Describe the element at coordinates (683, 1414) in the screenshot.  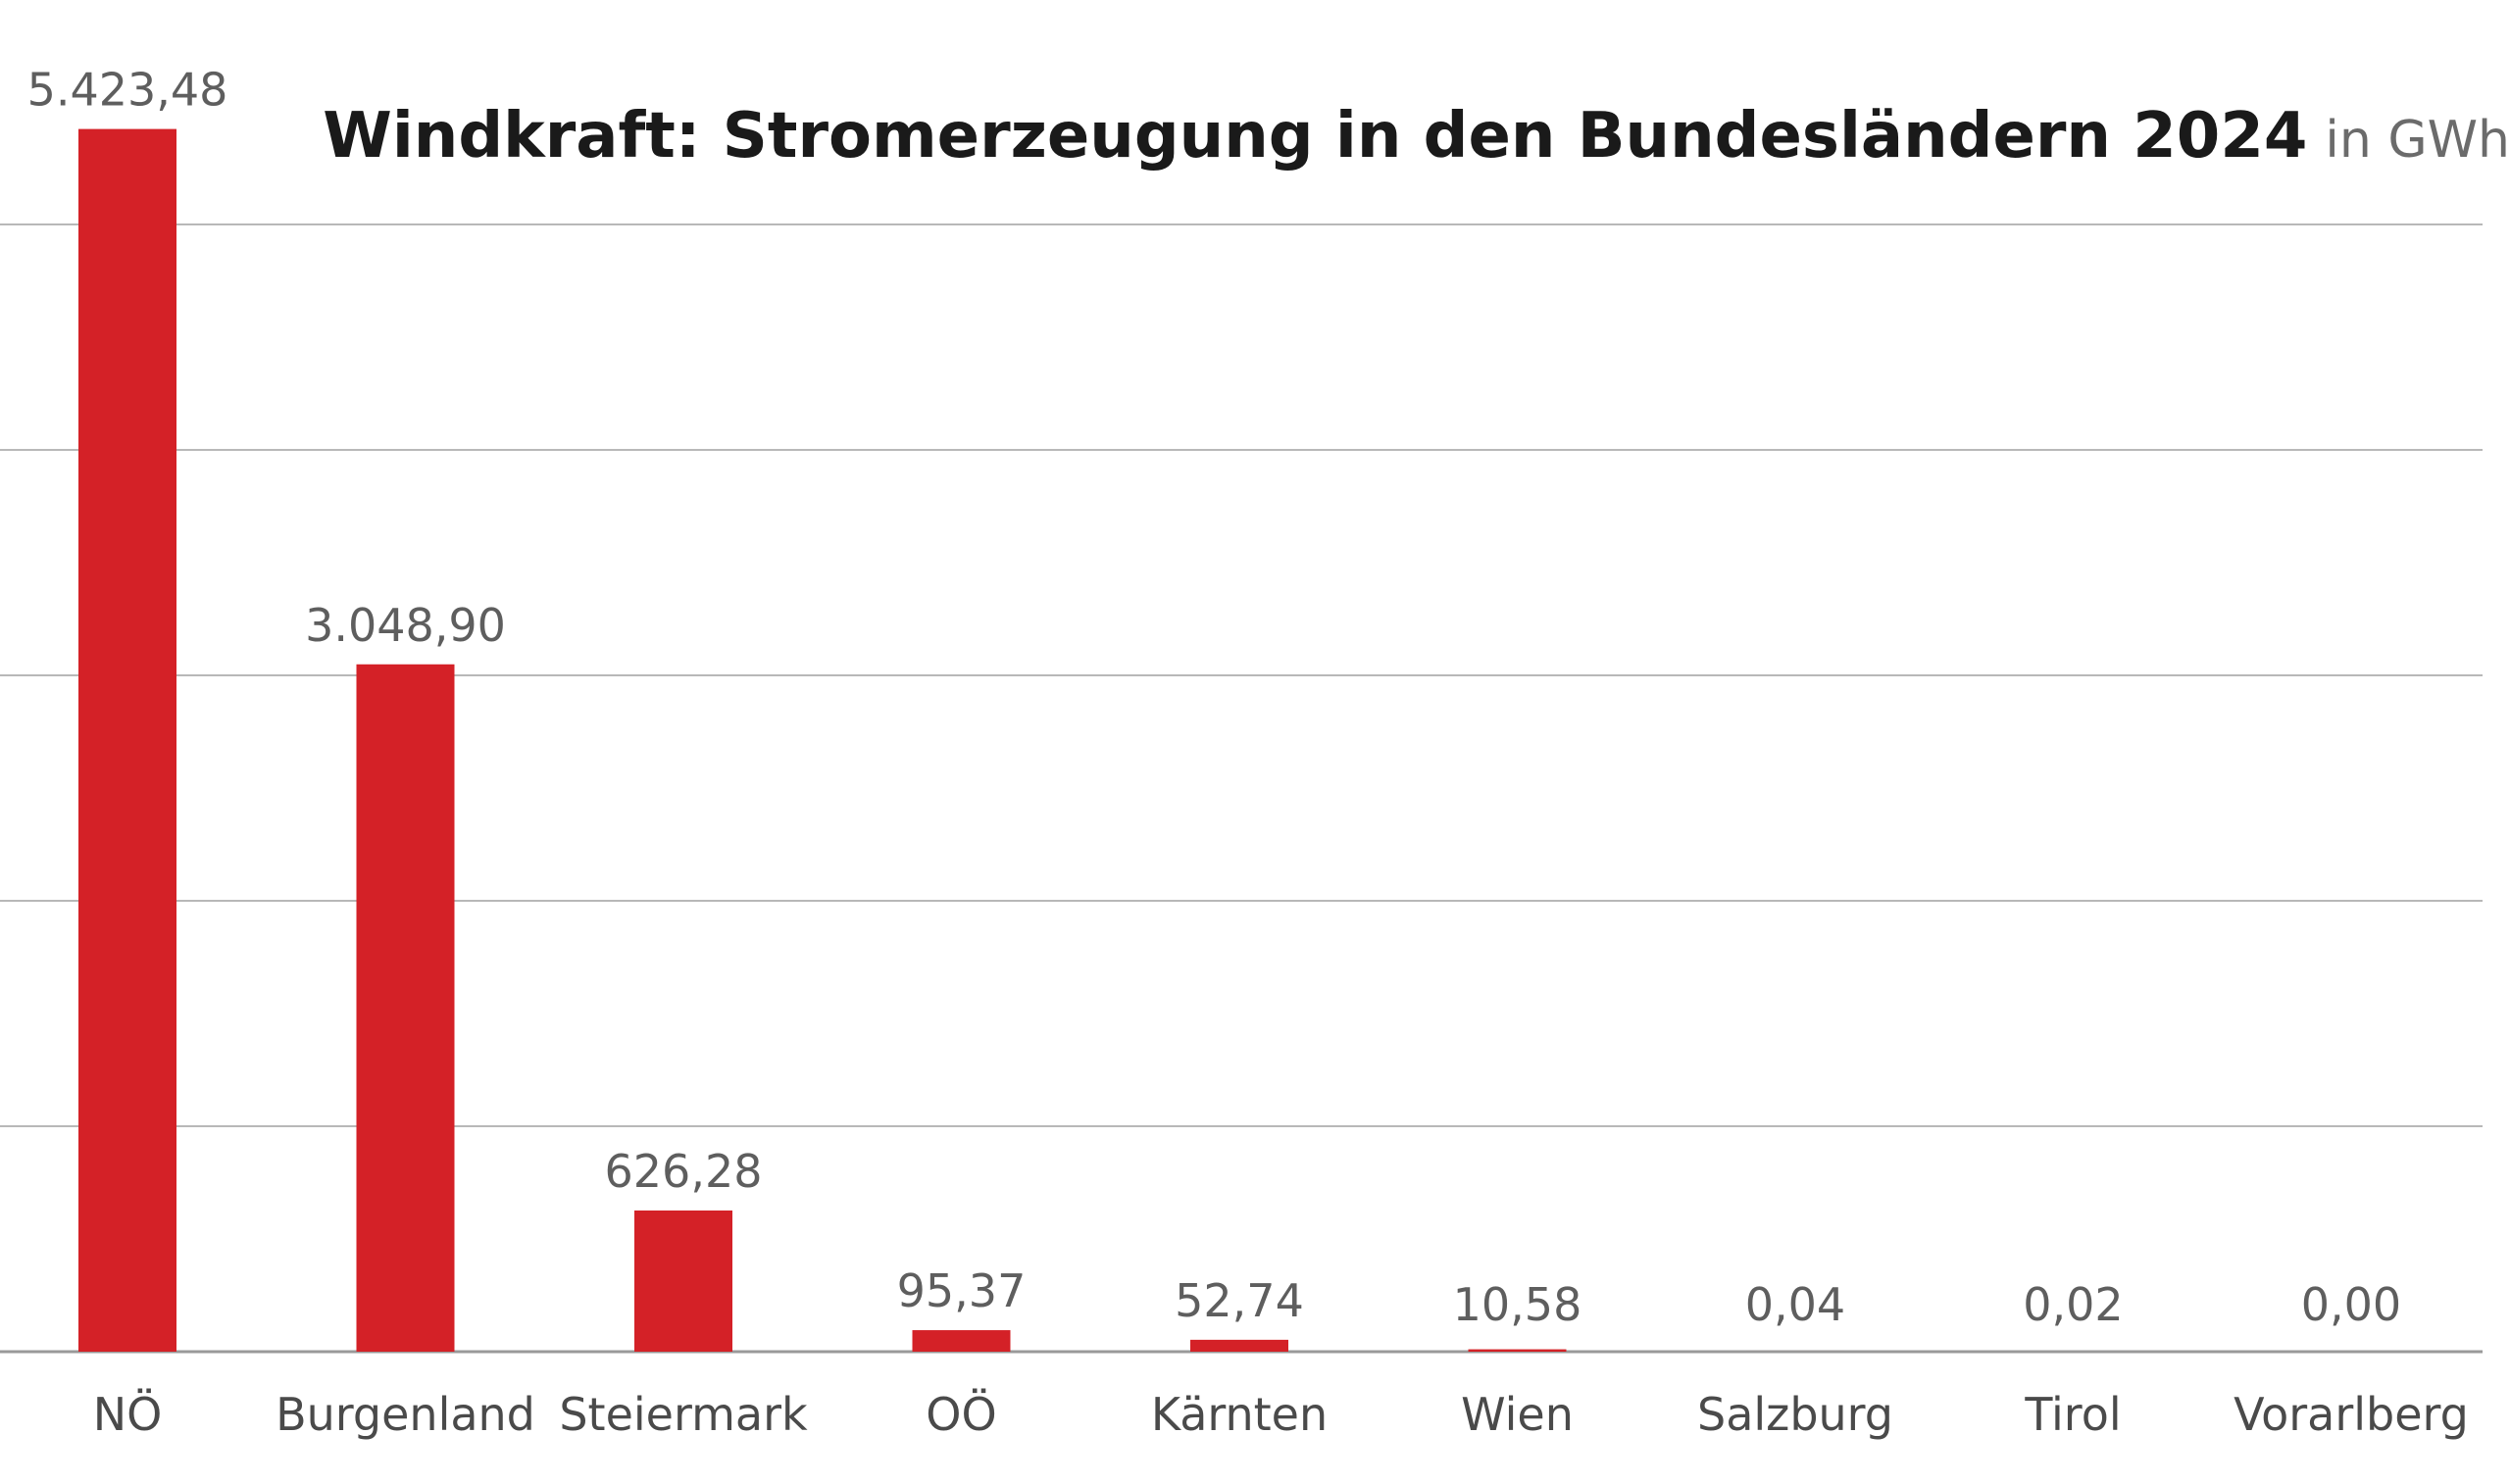
I see `tick-label-2: Steiermark` at that location.